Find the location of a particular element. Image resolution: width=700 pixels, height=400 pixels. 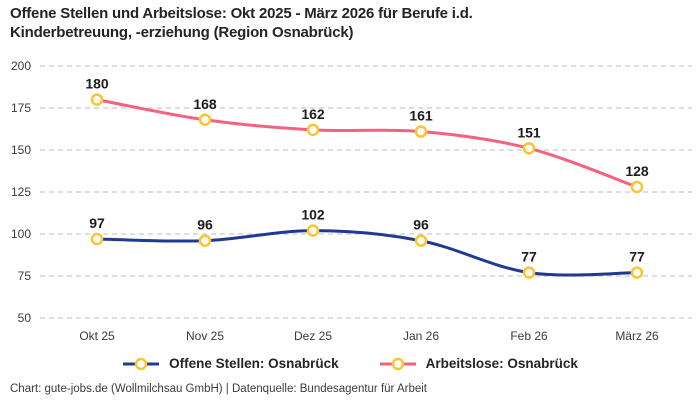

data-point-label: 102 is located at coordinates (313, 215).